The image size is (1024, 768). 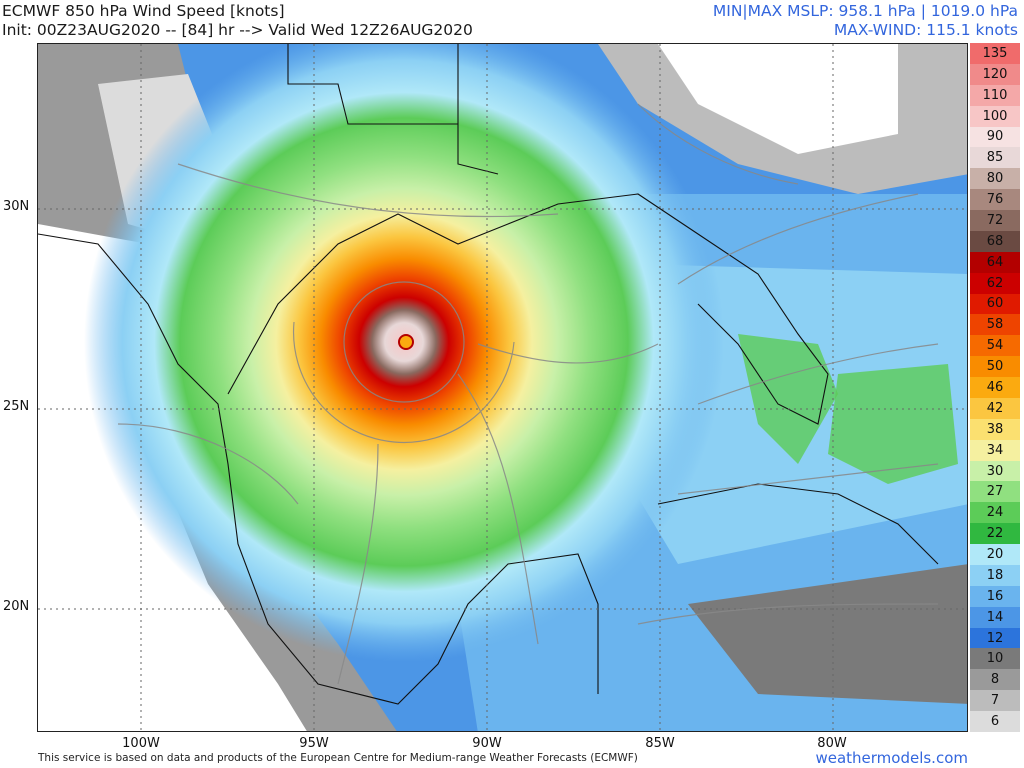 I want to click on lon-label-100w: 100W, so click(x=141, y=743).